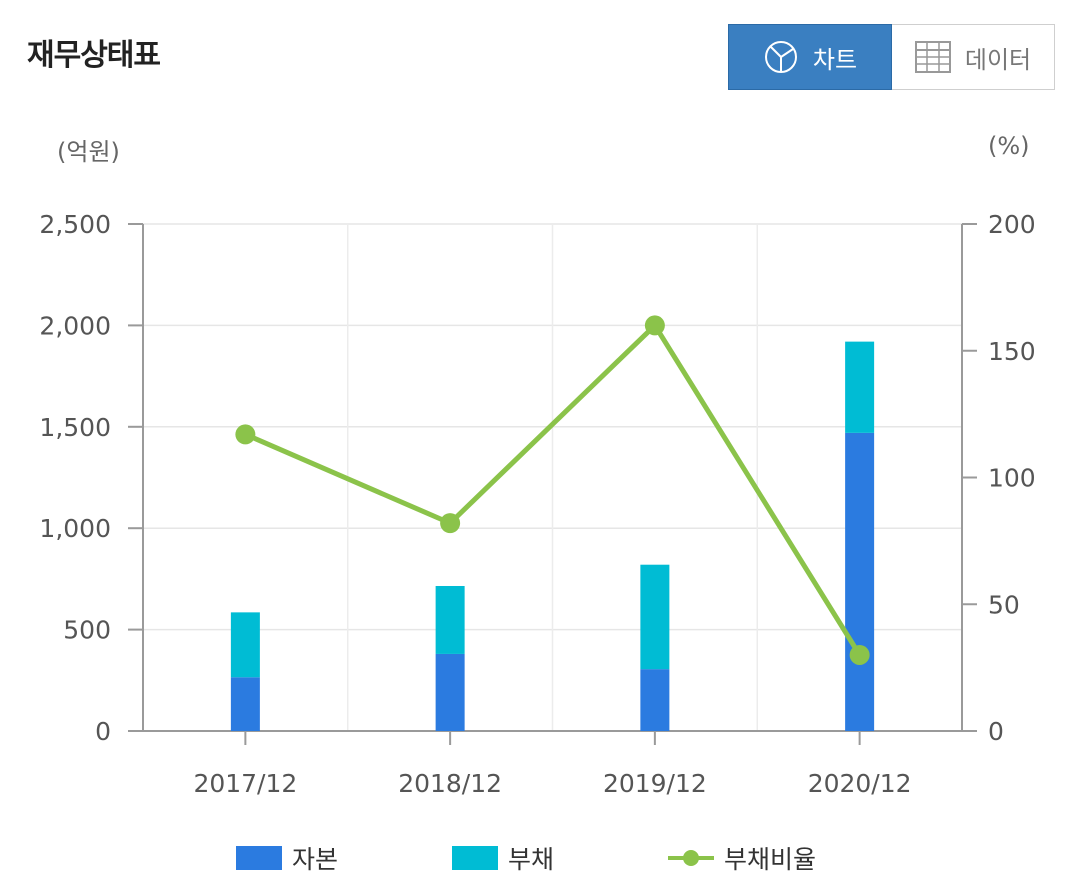  What do you see at coordinates (475, 858) in the screenshot?
I see `legend-swatch-liability` at bounding box center [475, 858].